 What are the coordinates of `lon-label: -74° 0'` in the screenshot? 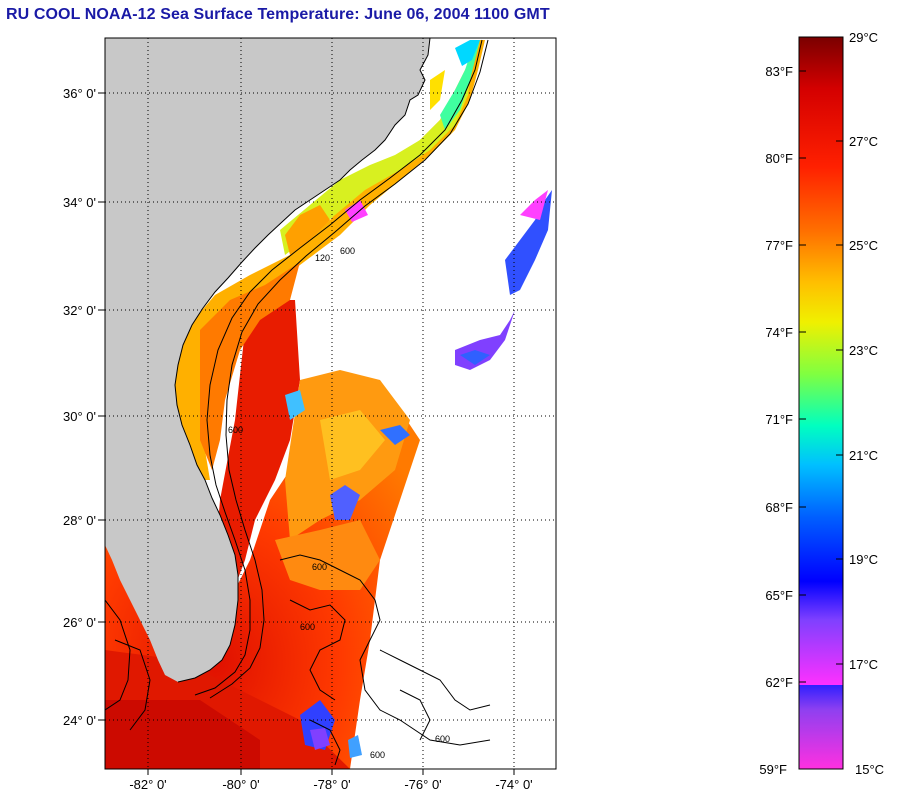 It's located at (513, 784).